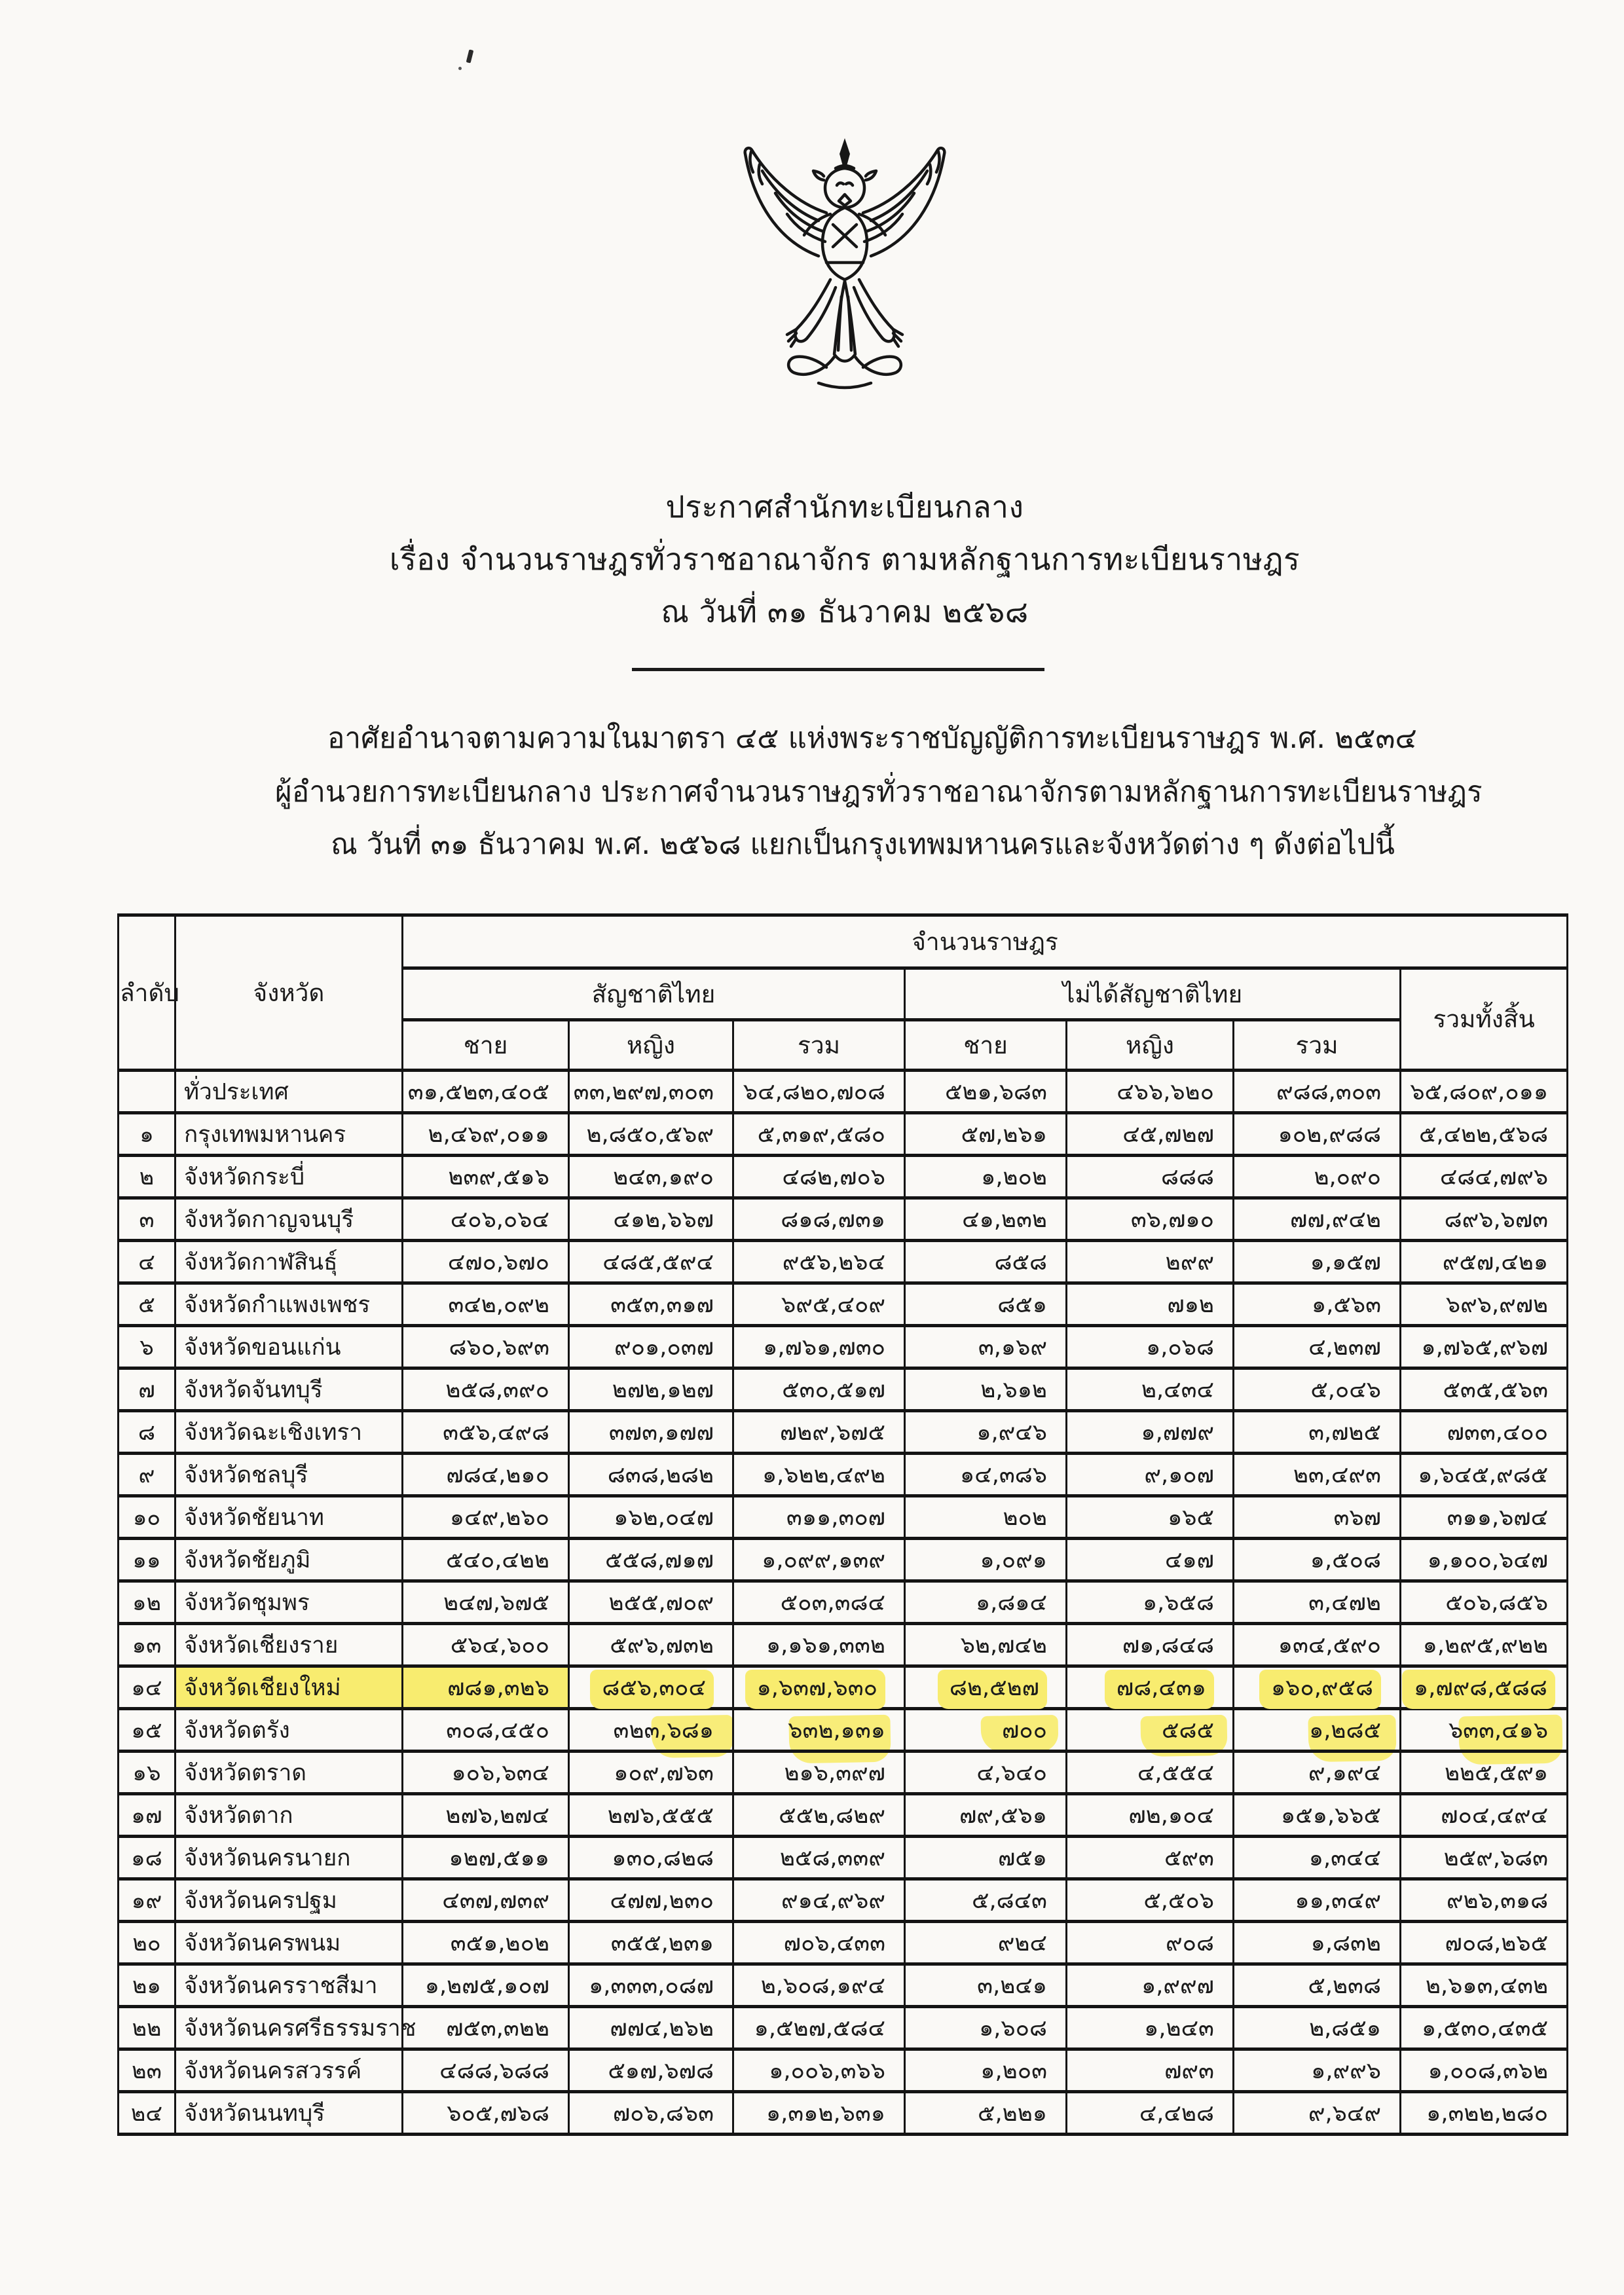 This screenshot has height=2295, width=1624. What do you see at coordinates (985, 1772) in the screenshot?
I see `cell-nonthai-male: ๔,๖๔๐` at bounding box center [985, 1772].